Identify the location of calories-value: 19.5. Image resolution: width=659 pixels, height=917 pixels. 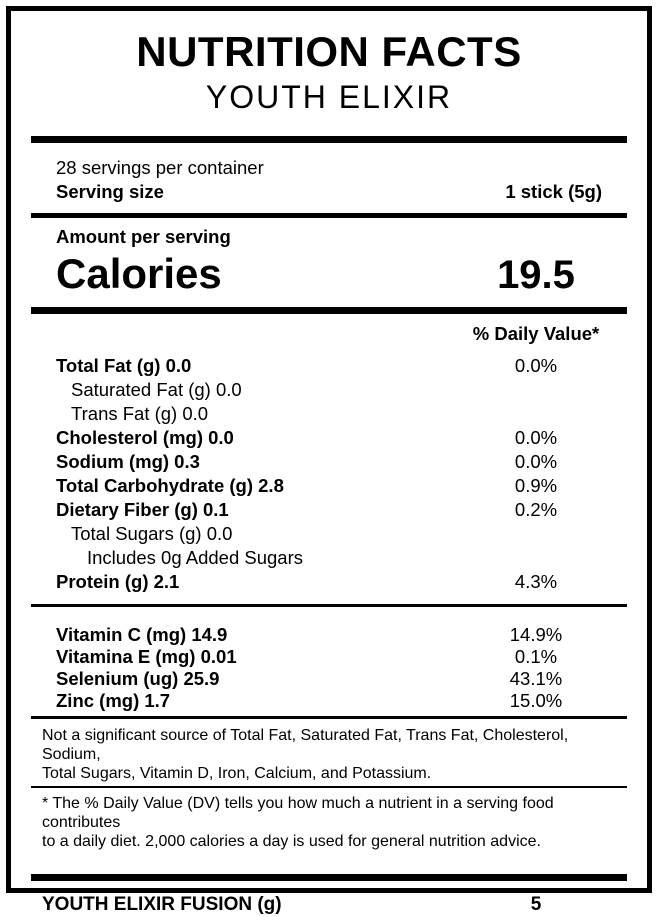
(536, 274).